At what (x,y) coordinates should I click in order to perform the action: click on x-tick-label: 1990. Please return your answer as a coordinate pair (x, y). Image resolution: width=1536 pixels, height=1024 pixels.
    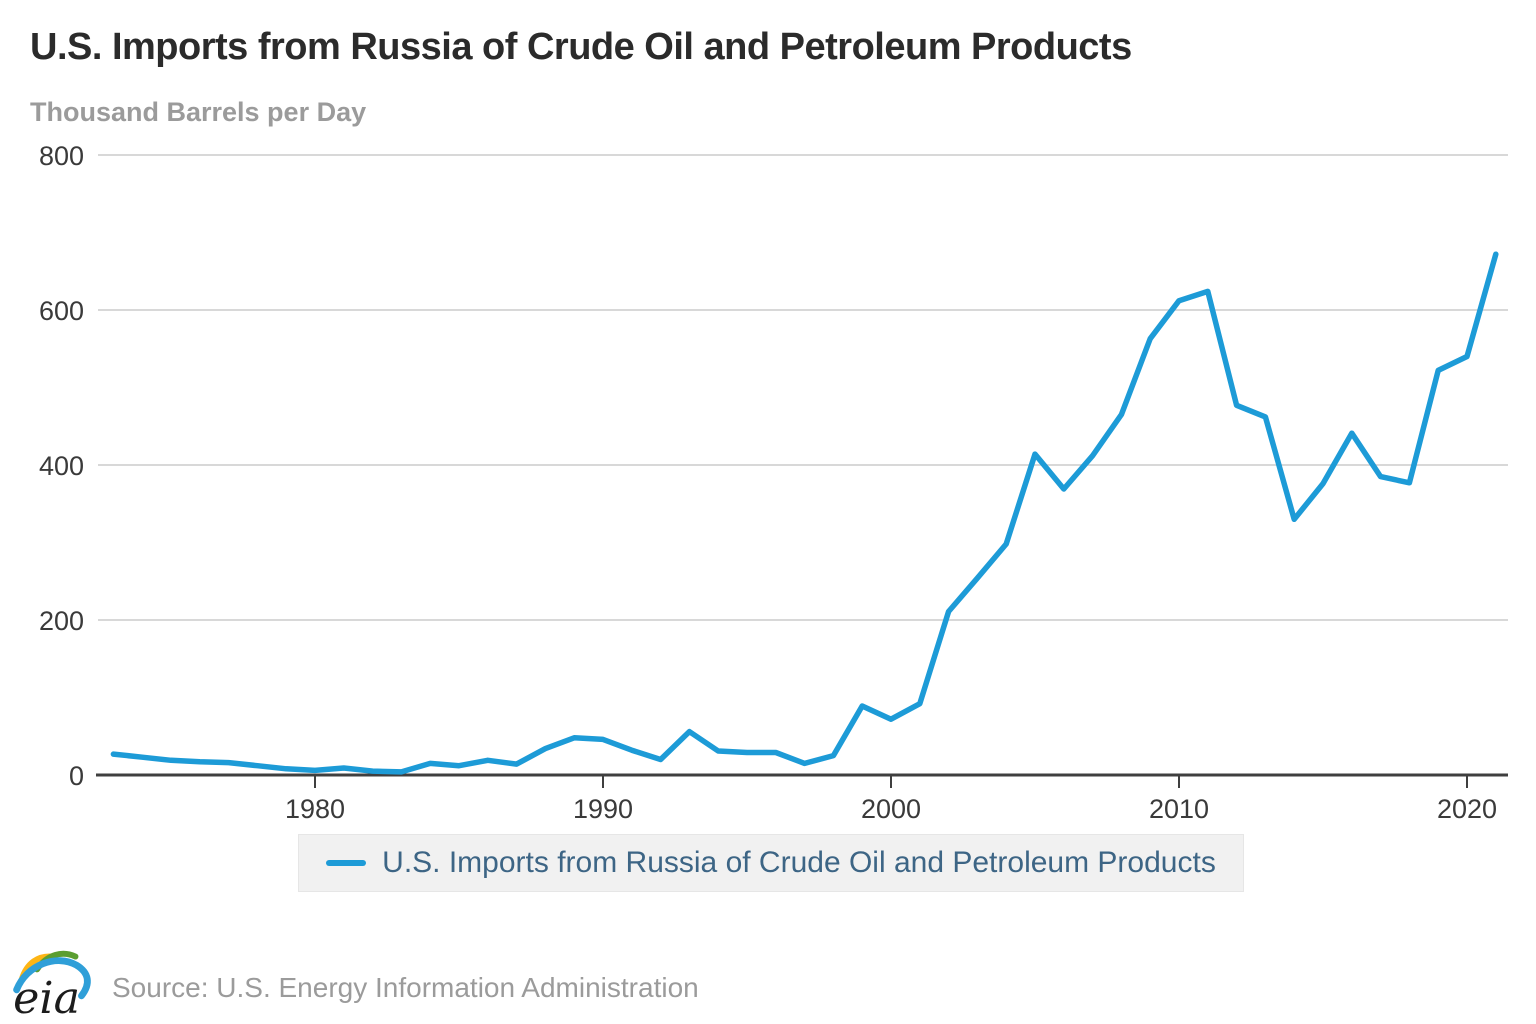
    Looking at the image, I should click on (603, 809).